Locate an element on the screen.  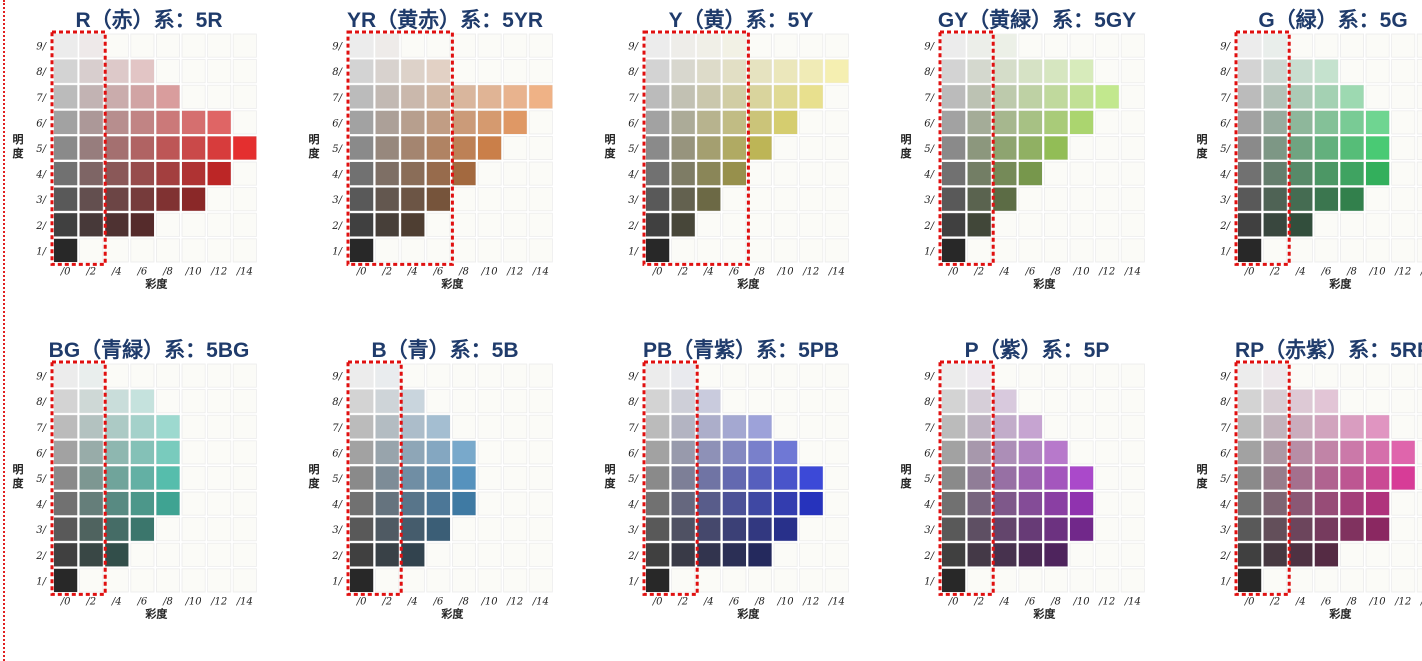
y-tick-label: 7/ is located at coordinates (633, 98).